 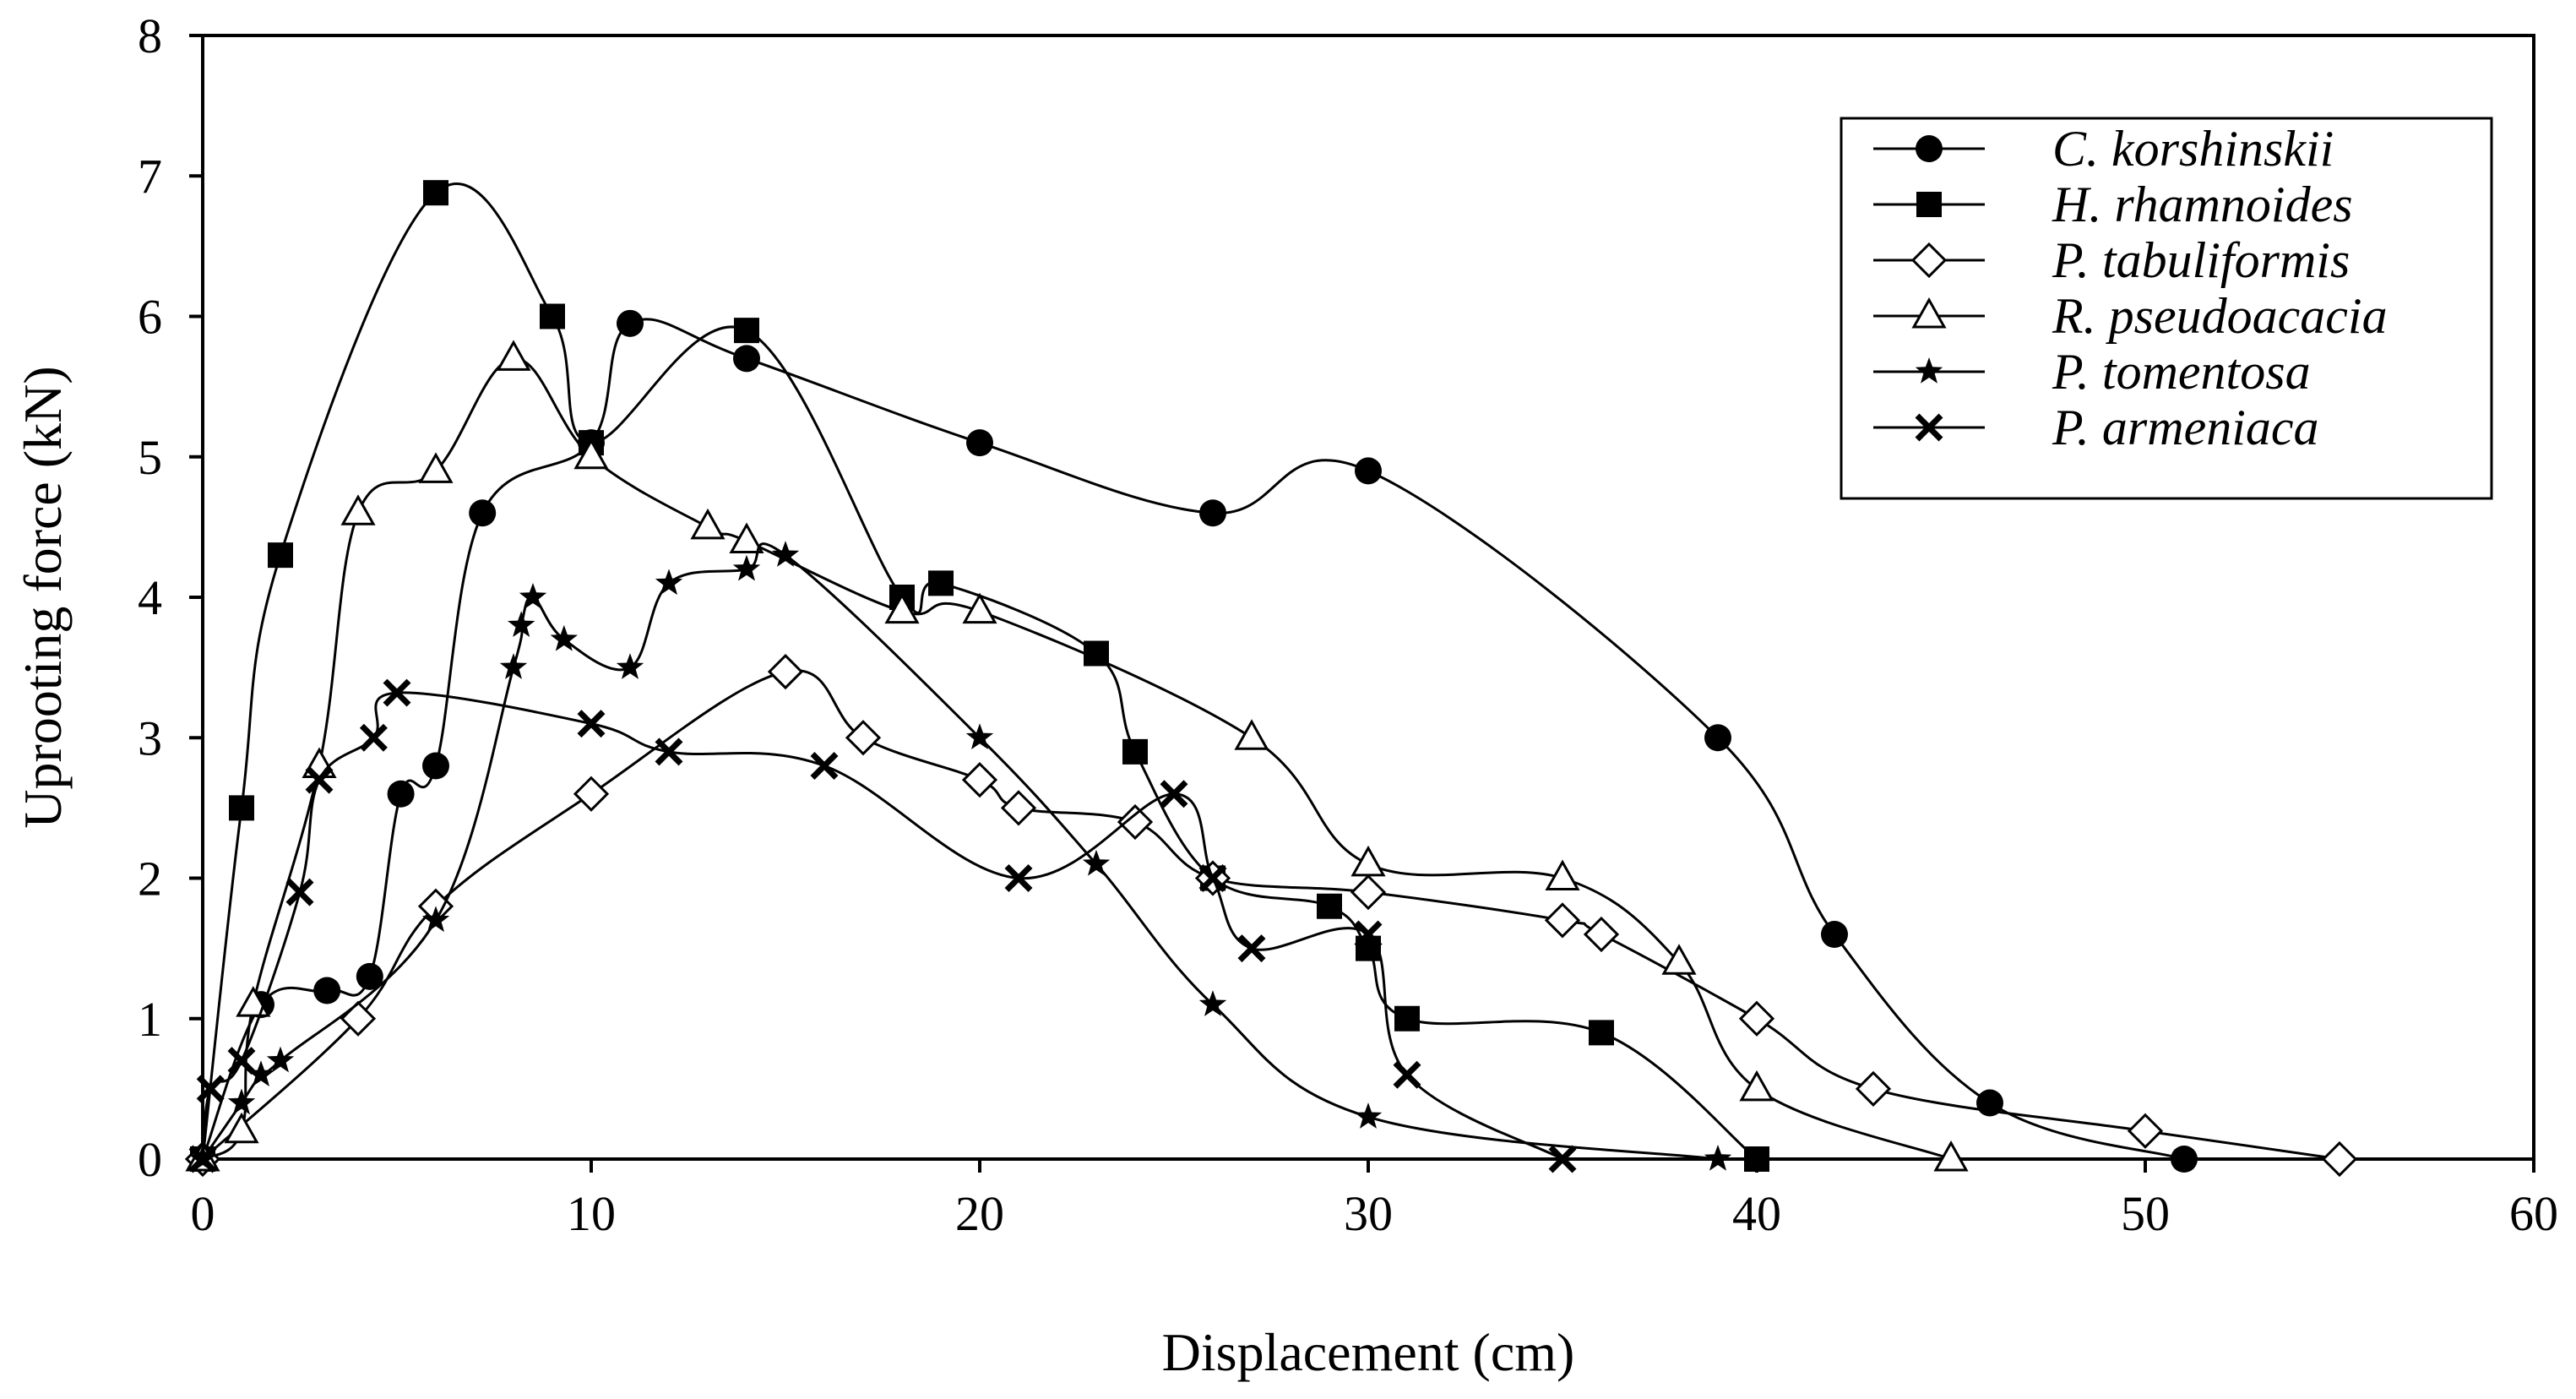 I want to click on legend-marker-stroke, so click(x=1929, y=427).